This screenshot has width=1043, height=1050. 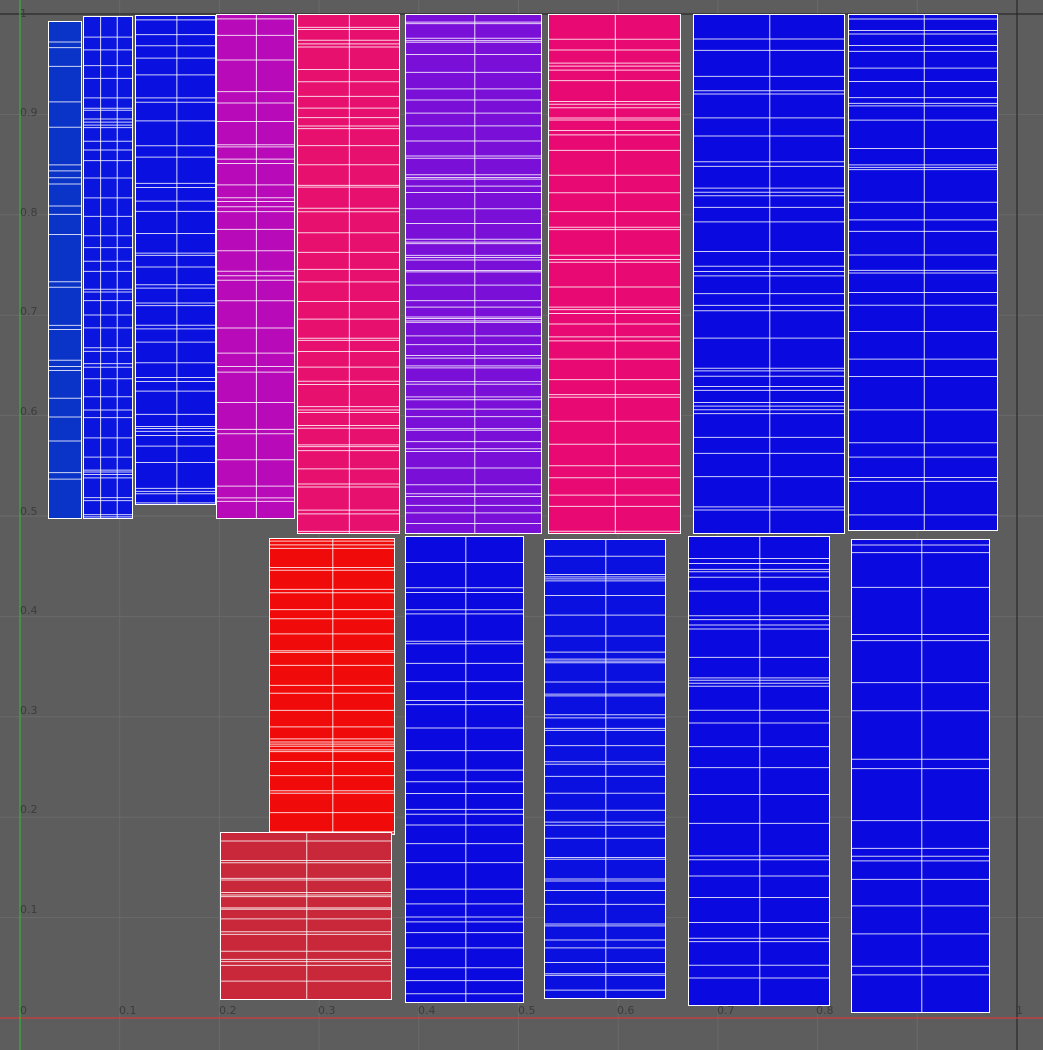 I want to click on u-tick-label: 0.5, so click(x=527, y=1010).